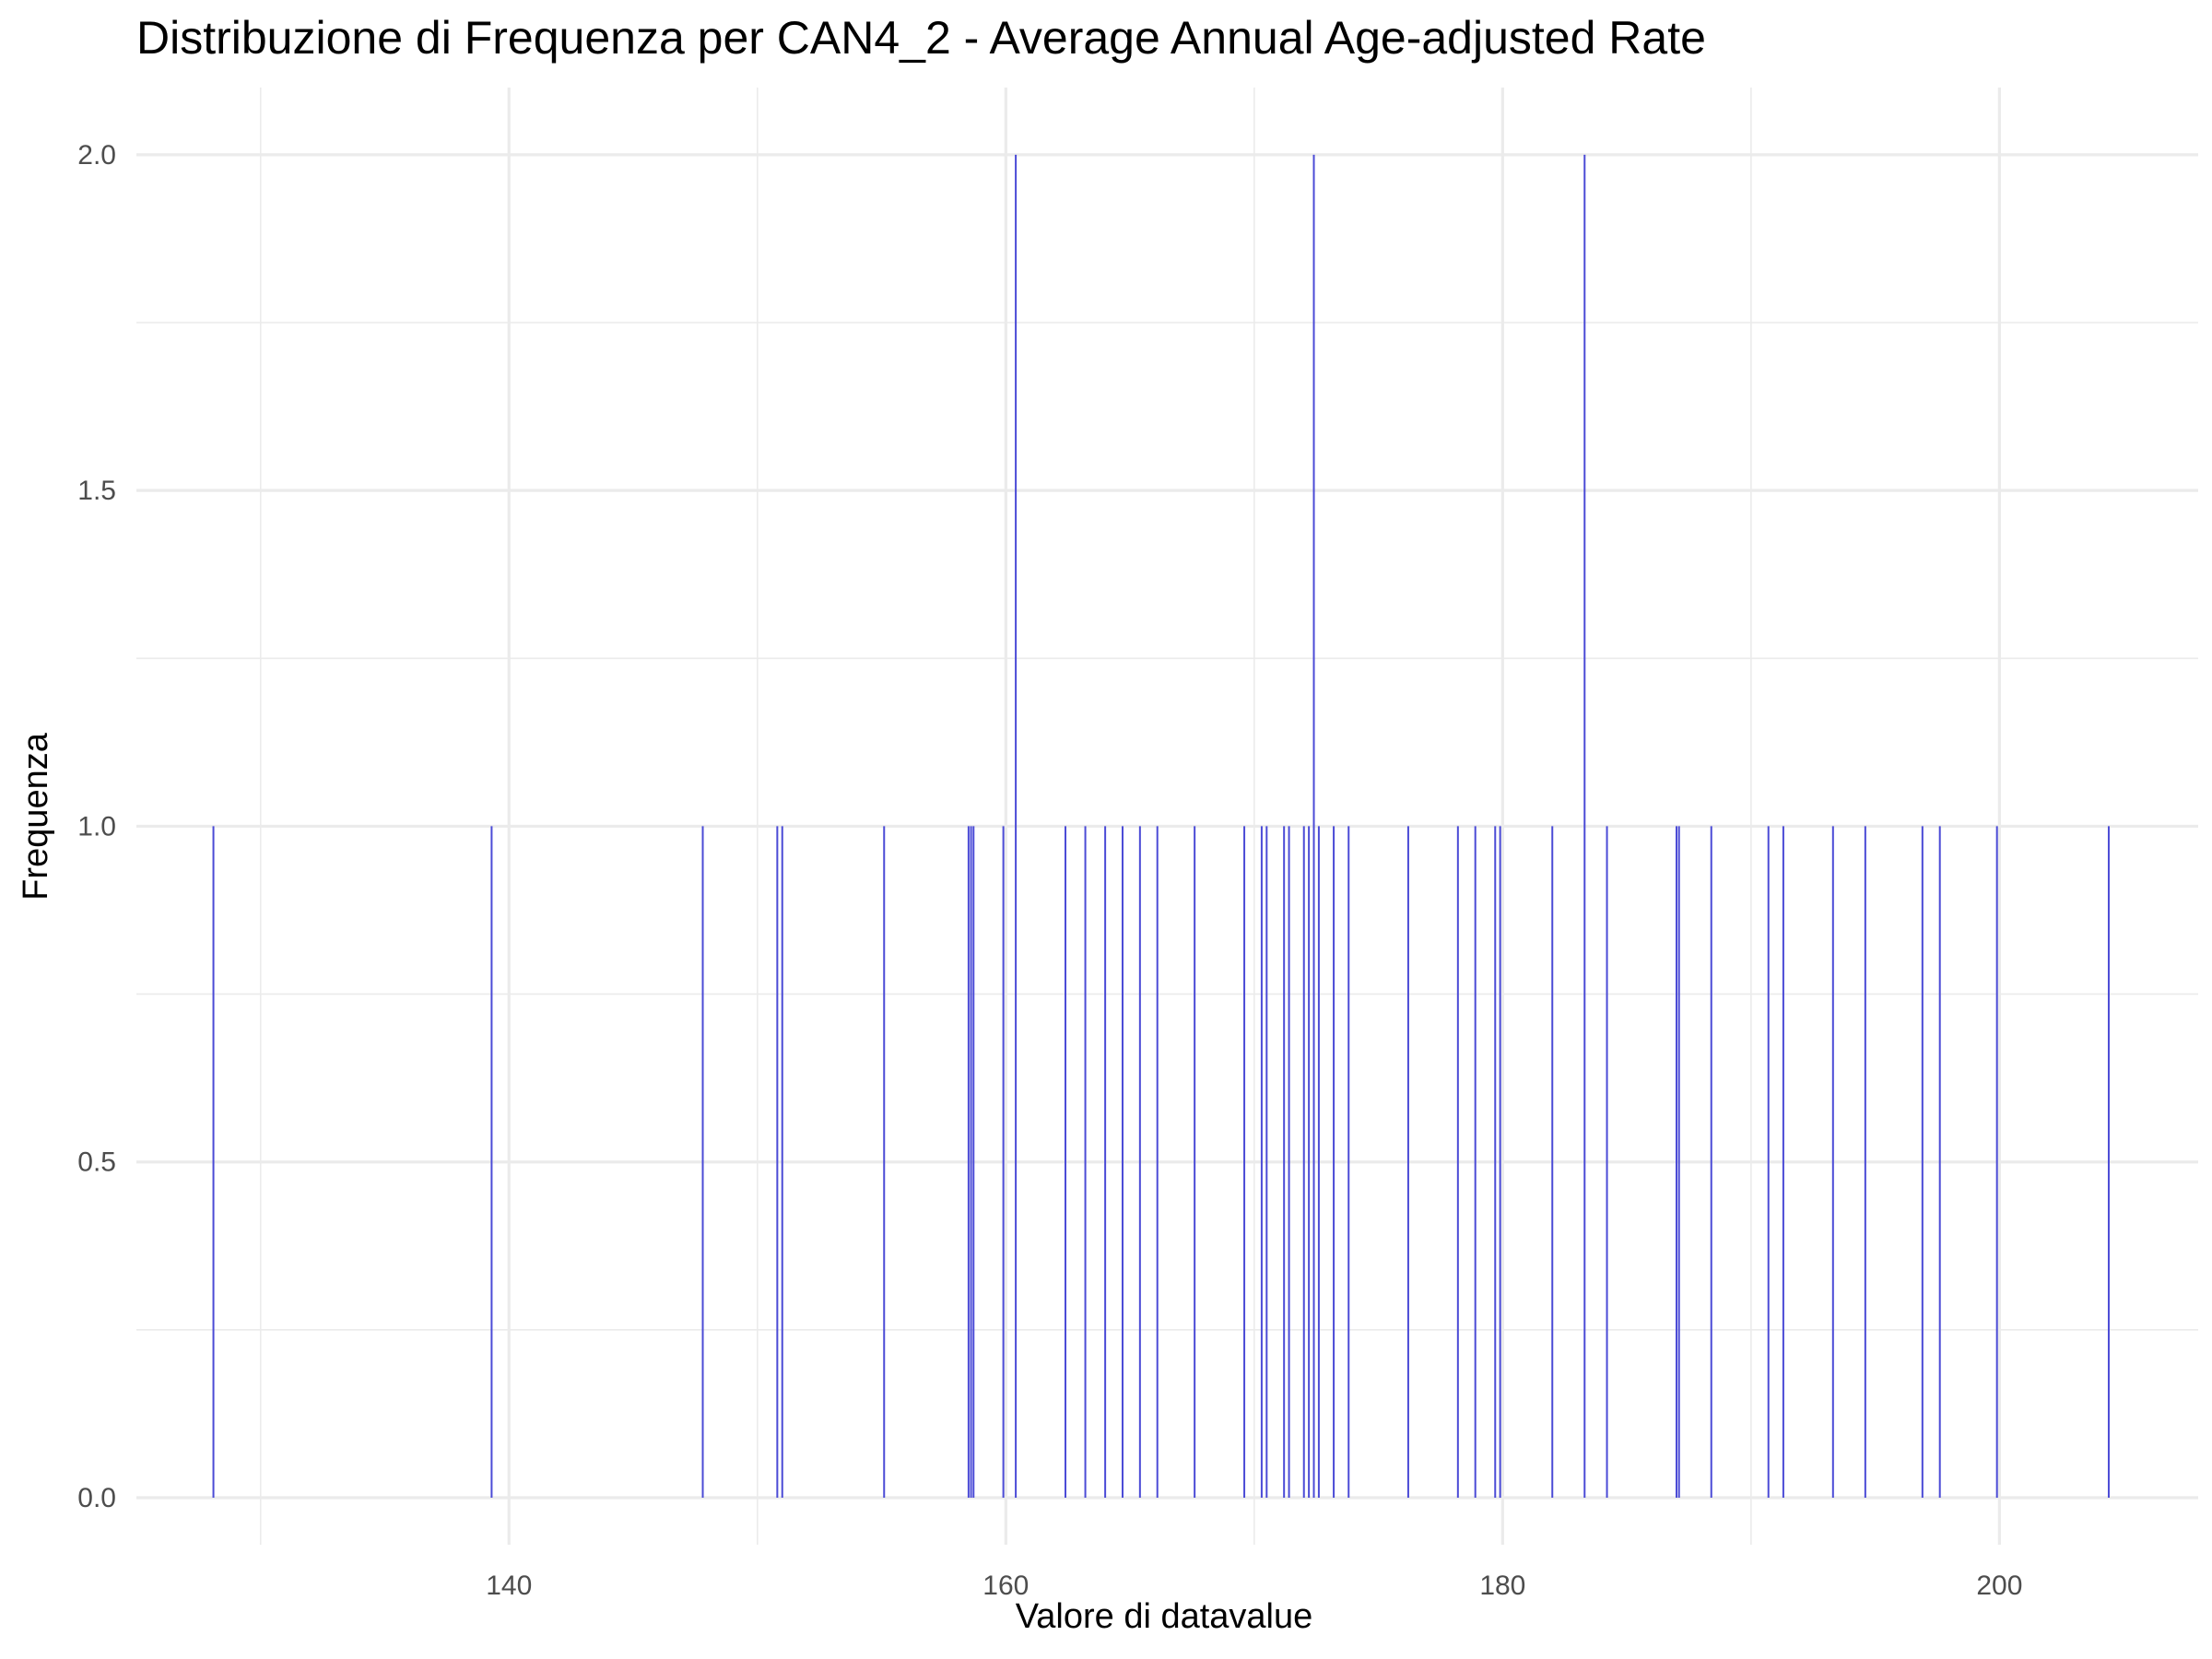  I want to click on y-tick-label: 2.0, so click(96, 155).